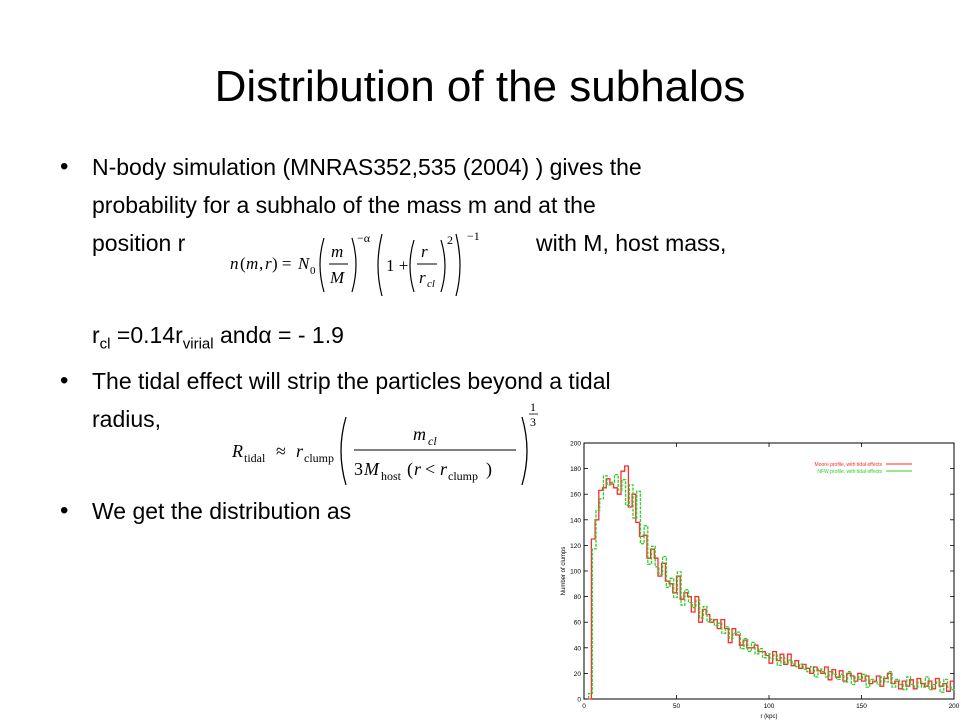  I want to click on y-tick-label: 140, so click(575, 520).